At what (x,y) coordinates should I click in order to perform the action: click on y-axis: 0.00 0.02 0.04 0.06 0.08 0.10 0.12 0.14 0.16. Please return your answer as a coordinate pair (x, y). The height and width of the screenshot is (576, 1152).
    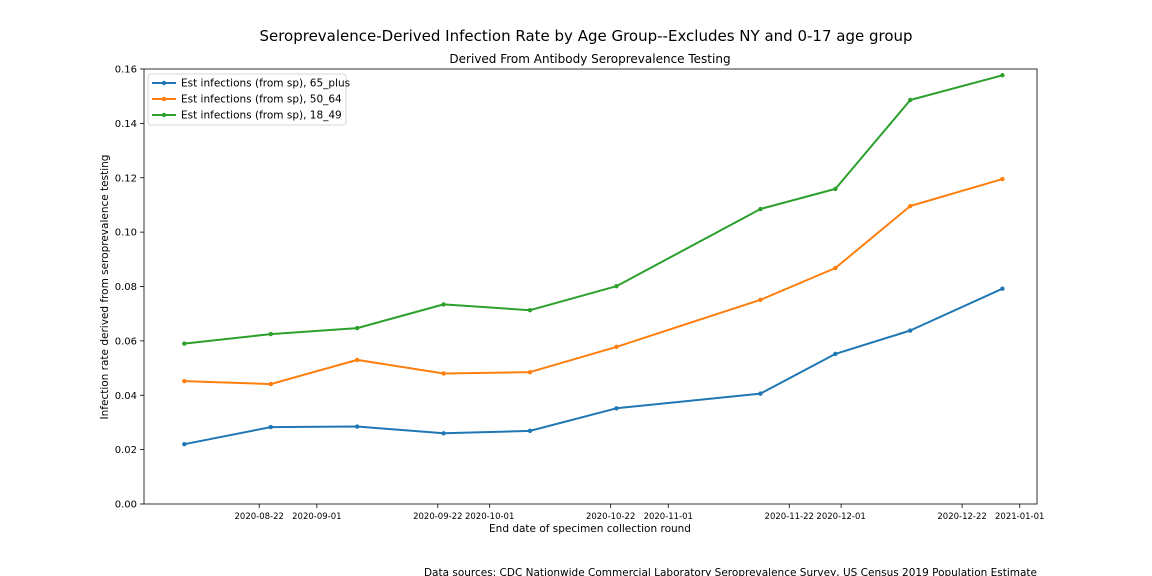
    Looking at the image, I should click on (129, 288).